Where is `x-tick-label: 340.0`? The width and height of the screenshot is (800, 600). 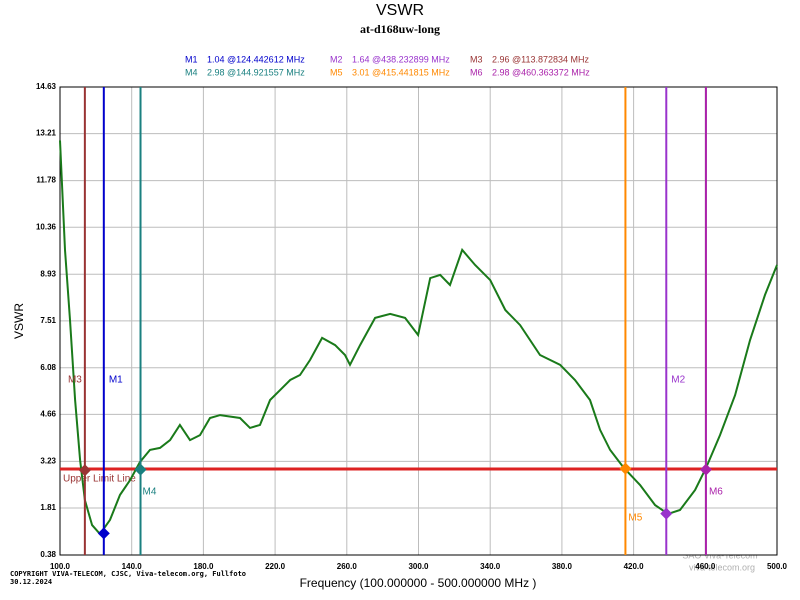 x-tick-label: 340.0 is located at coordinates (490, 566).